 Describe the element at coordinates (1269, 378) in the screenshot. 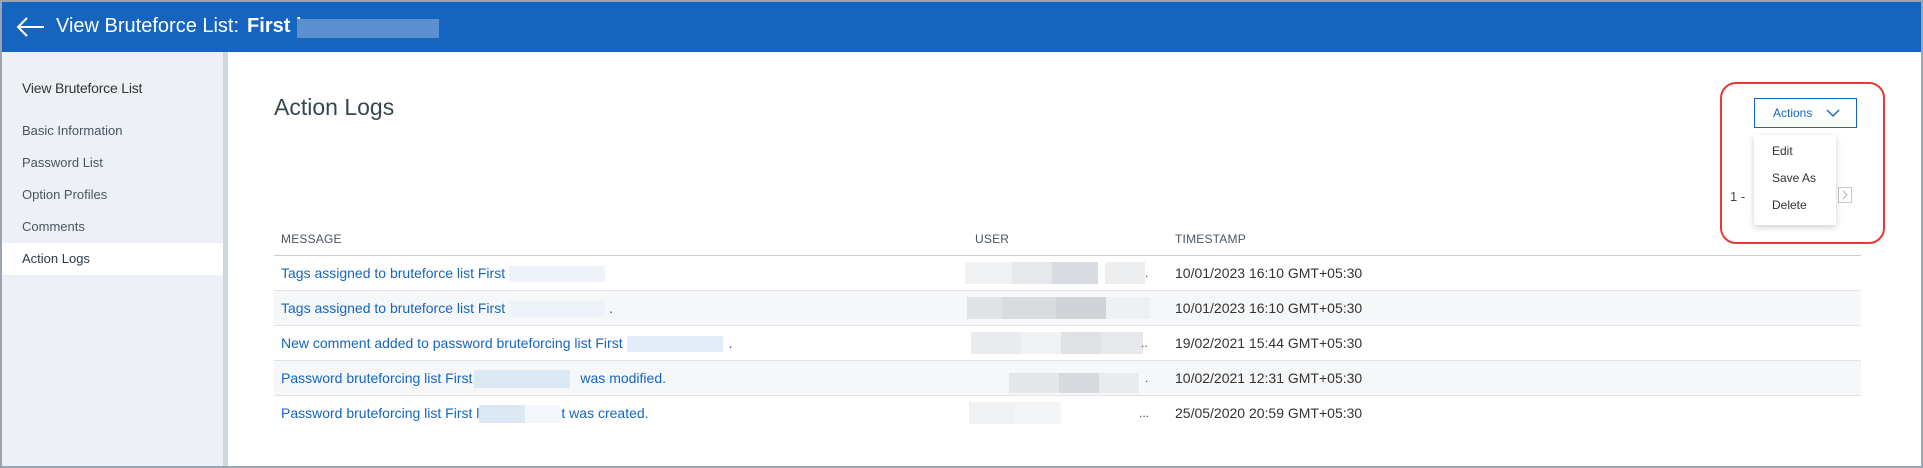

I see `timestamp-cell: 10/02/2021 12:31 GMT+05:30` at that location.